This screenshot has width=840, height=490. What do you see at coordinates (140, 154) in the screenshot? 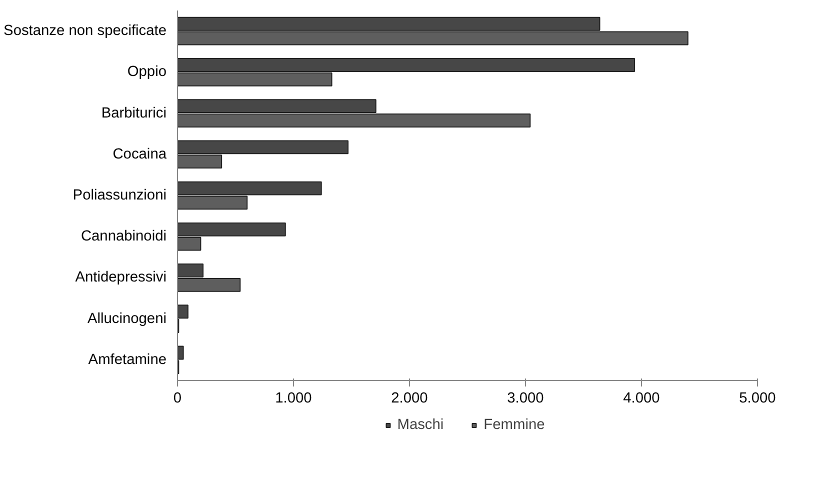
I see `y-tick-label: Cocaina` at bounding box center [140, 154].